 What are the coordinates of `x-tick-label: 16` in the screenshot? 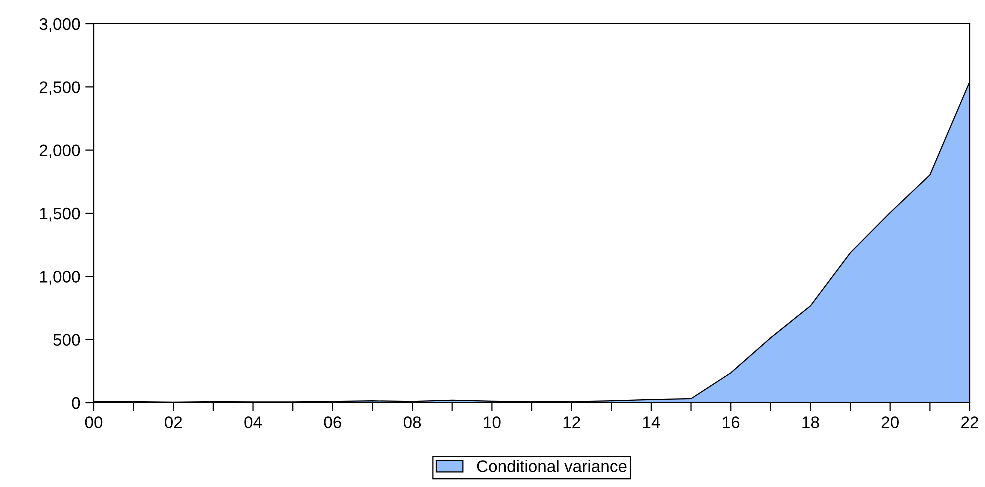 It's located at (731, 422).